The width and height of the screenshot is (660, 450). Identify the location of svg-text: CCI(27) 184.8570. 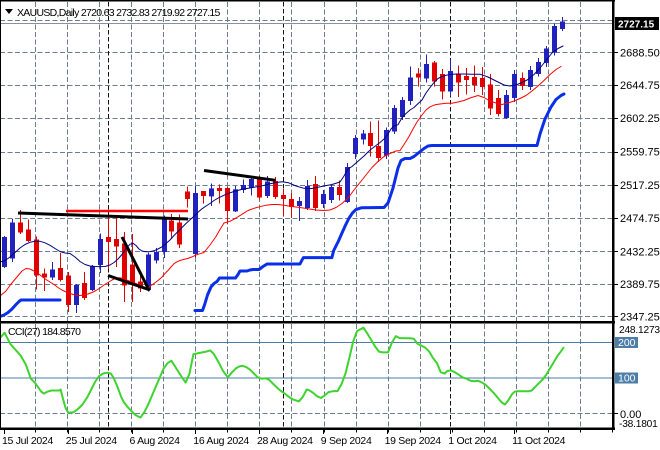
(44, 332).